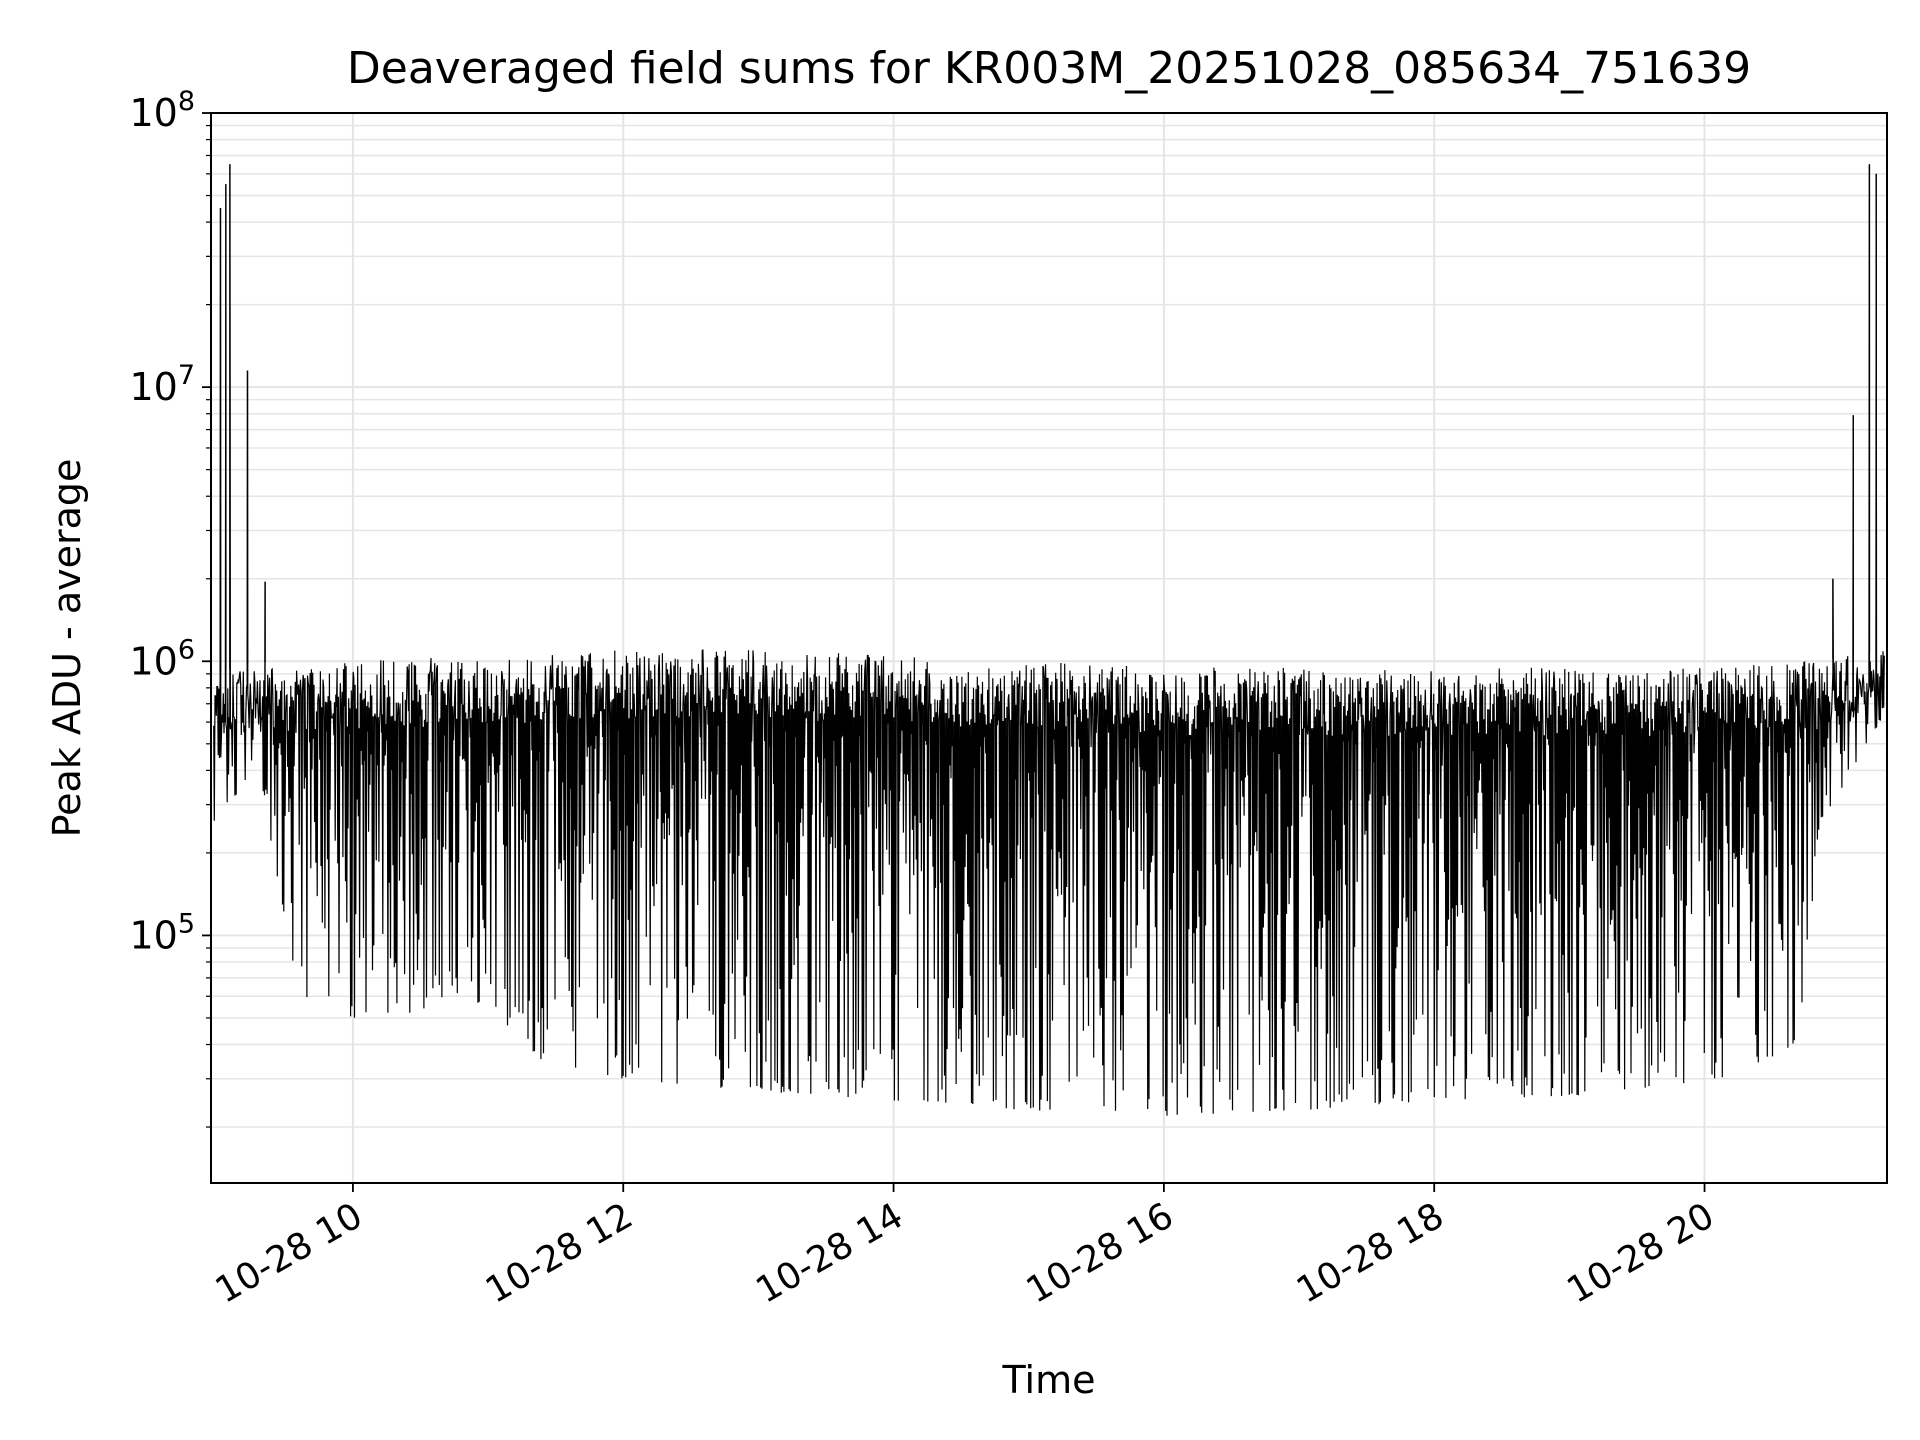  What do you see at coordinates (162, 110) in the screenshot?
I see `y-tick-label: 108` at bounding box center [162, 110].